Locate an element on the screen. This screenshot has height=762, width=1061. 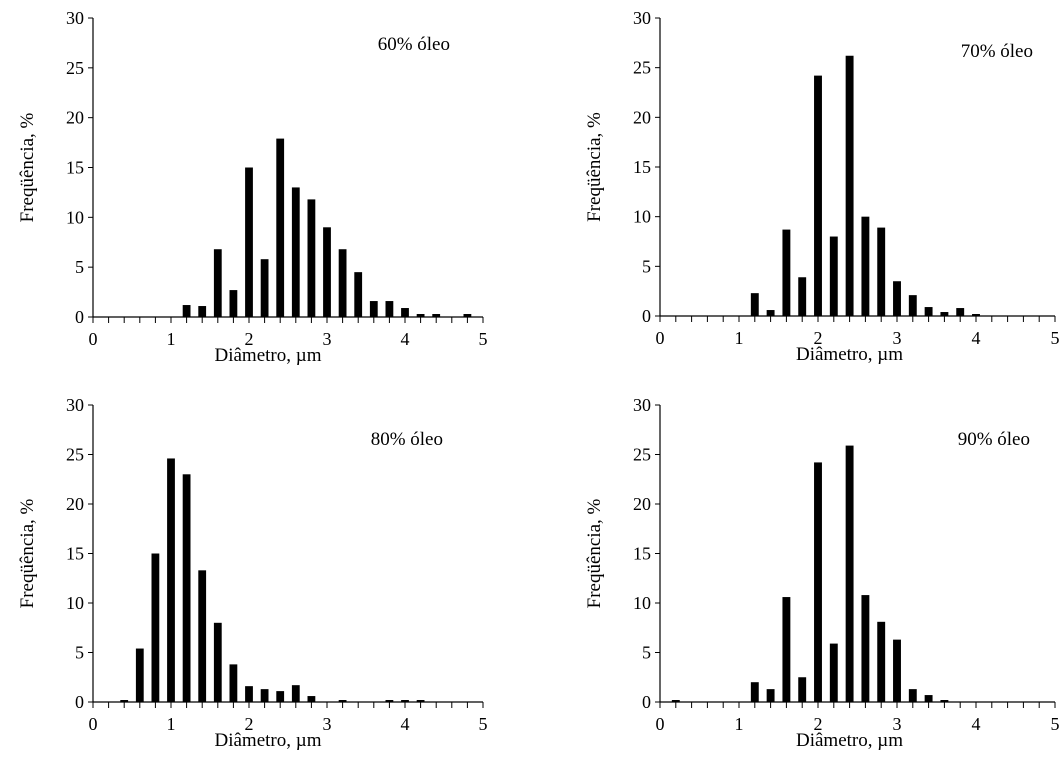
panel-annotation: 90% óleo is located at coordinates (994, 439).